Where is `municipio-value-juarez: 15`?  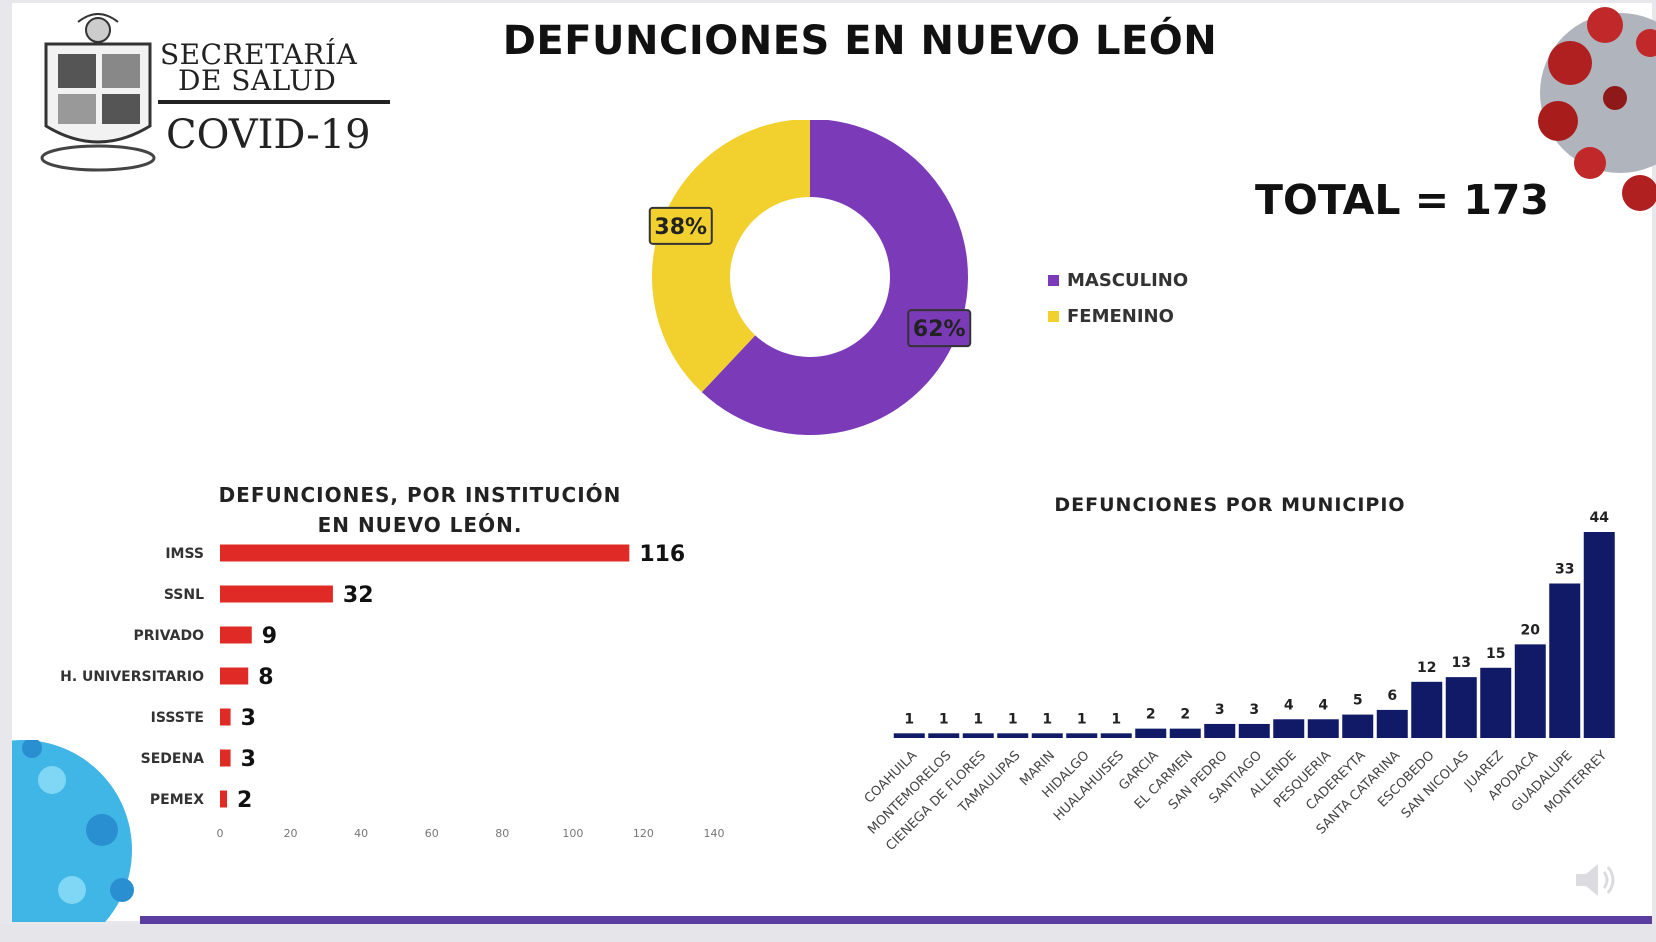 municipio-value-juarez: 15 is located at coordinates (1495, 654).